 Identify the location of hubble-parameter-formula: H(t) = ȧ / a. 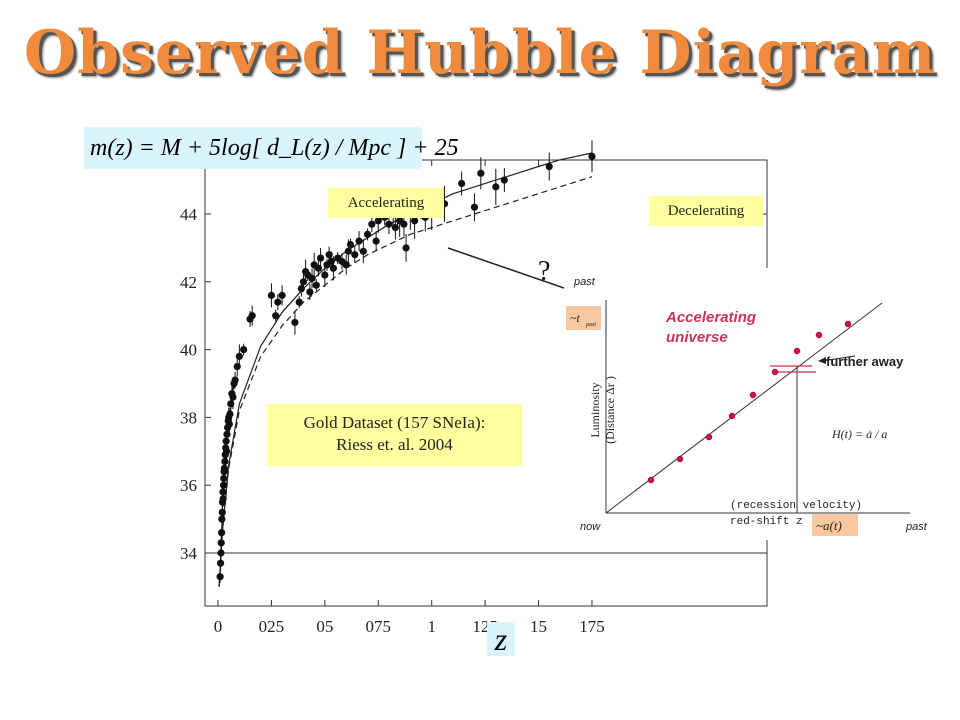
(859, 434).